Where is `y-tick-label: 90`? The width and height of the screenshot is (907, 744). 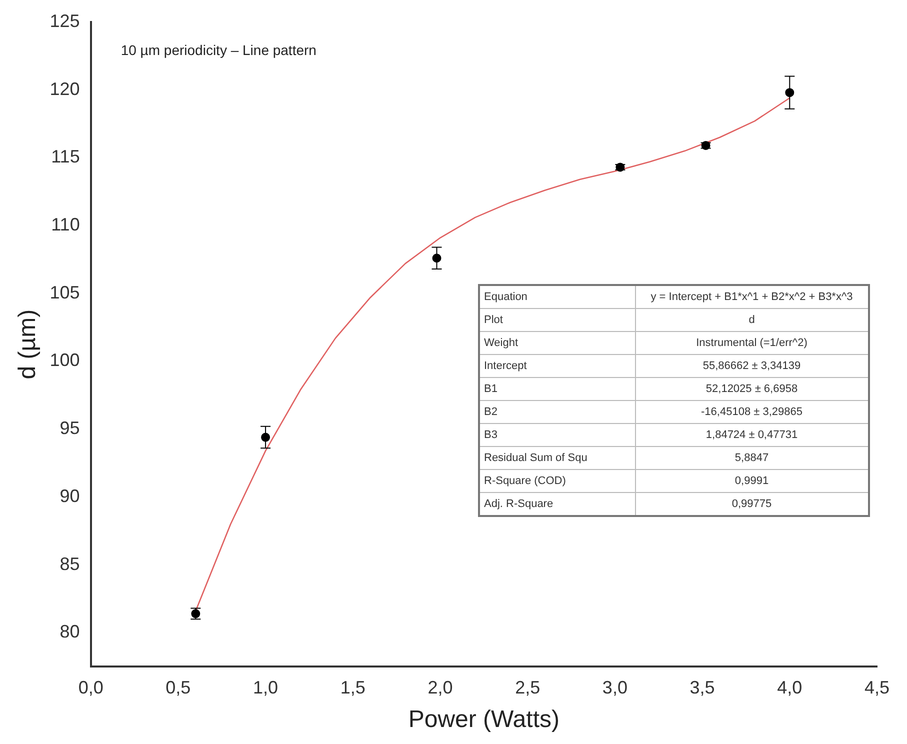
y-tick-label: 90 is located at coordinates (70, 496).